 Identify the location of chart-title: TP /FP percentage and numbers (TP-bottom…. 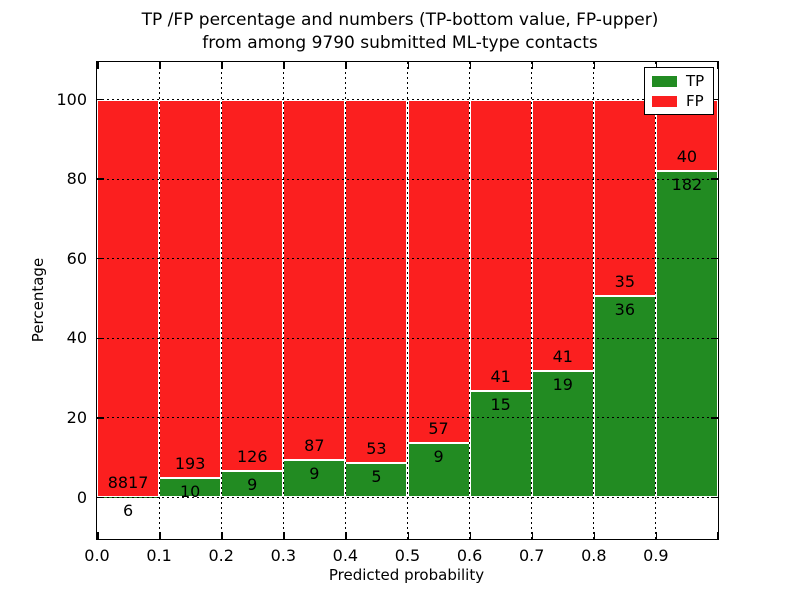
(400, 32).